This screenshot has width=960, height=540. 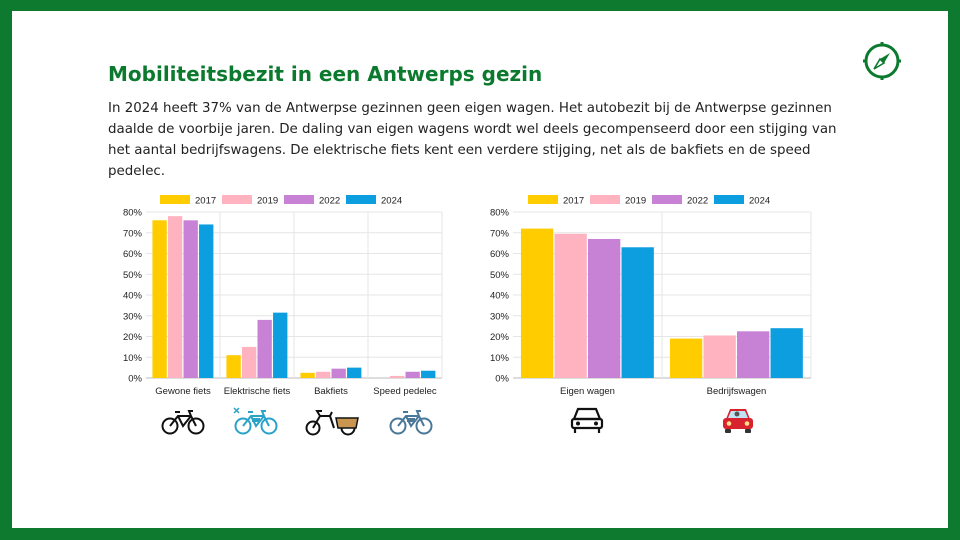 What do you see at coordinates (759, 201) in the screenshot?
I see `chart2-legend-label-2024: 2024` at bounding box center [759, 201].